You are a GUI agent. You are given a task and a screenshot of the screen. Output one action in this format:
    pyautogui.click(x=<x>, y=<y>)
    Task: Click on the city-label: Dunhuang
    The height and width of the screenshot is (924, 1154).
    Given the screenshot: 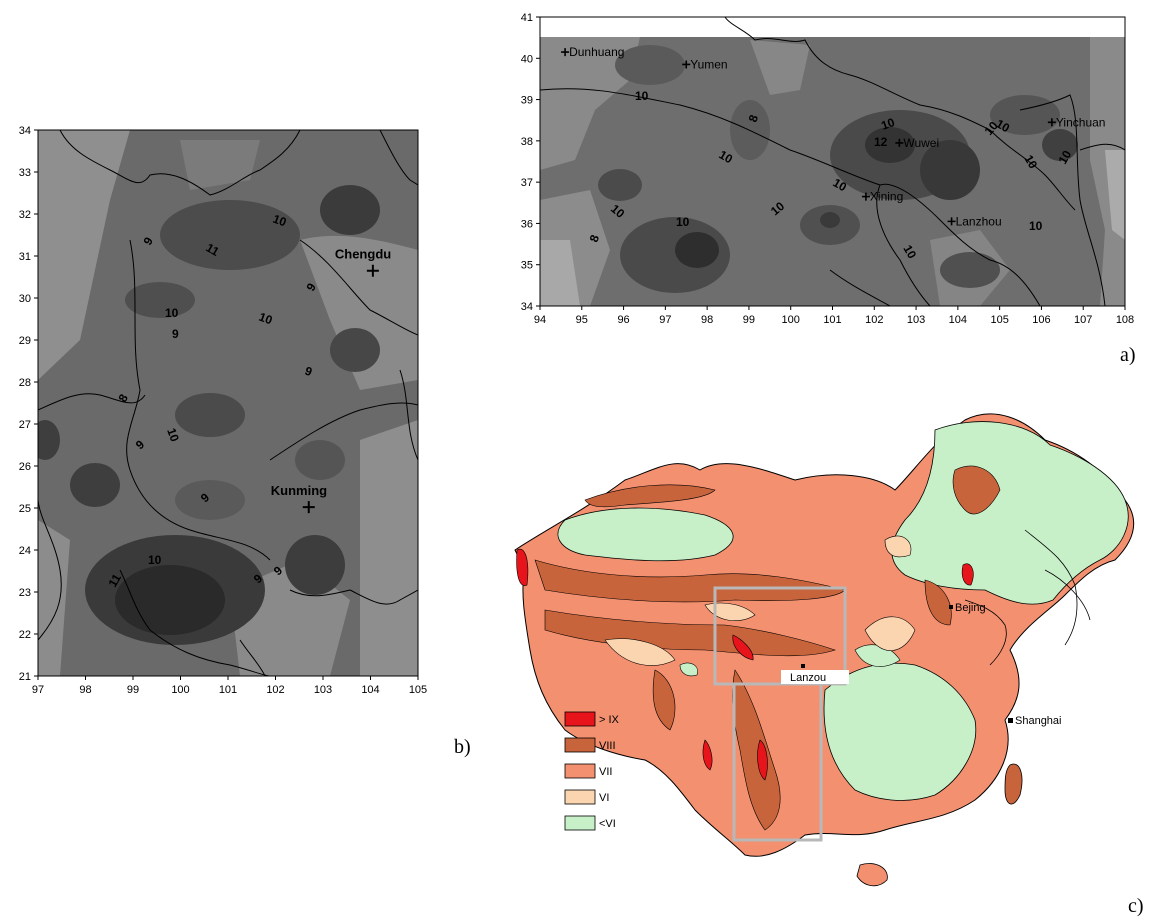 What is the action you would take?
    pyautogui.click(x=596, y=52)
    